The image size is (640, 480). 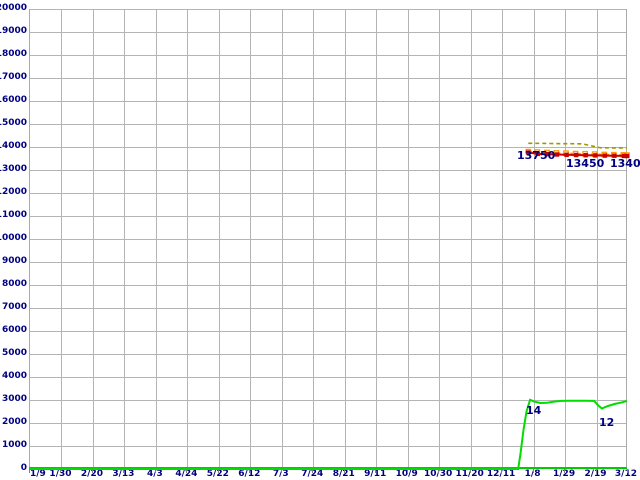 I want to click on y-tick-label: 10000, so click(x=13, y=238).